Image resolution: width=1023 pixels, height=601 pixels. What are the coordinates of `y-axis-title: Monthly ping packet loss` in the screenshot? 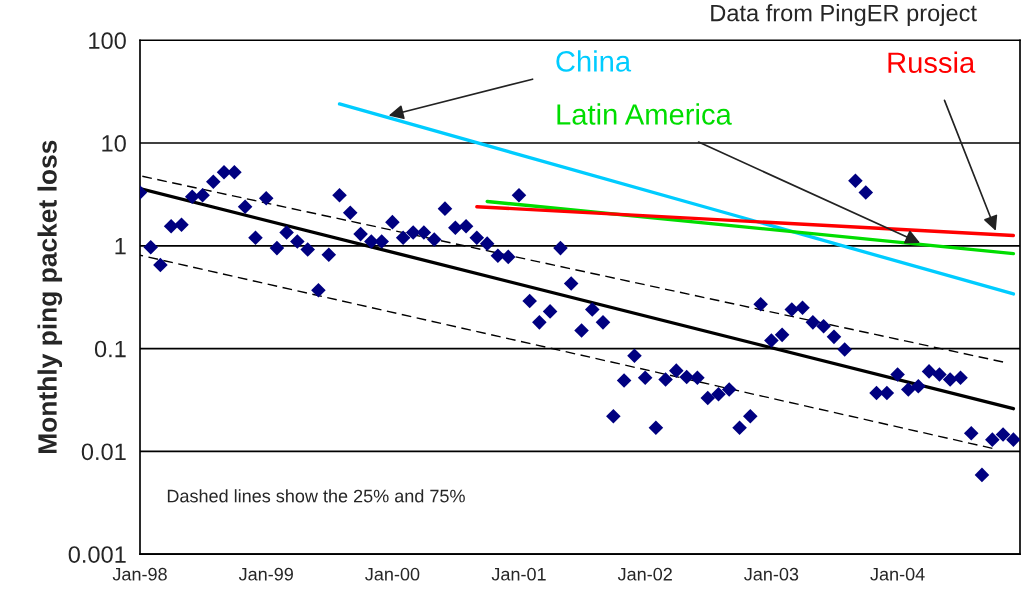 It's located at (50, 297).